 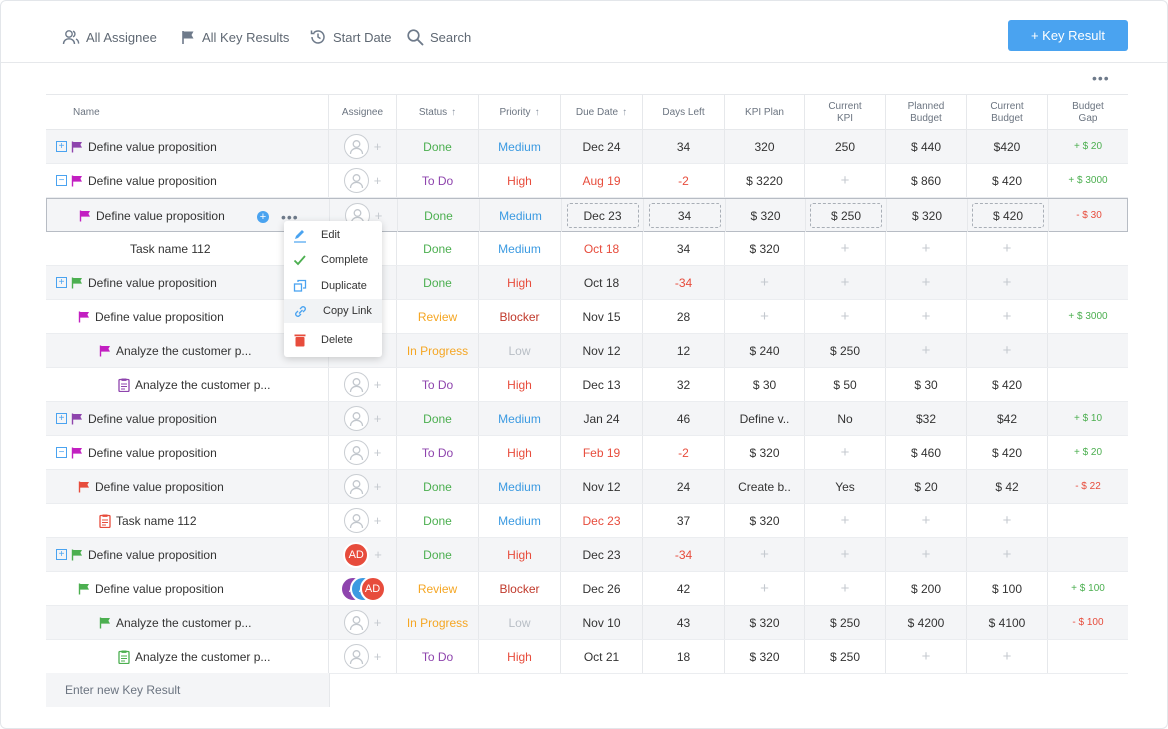 What do you see at coordinates (684, 418) in the screenshot?
I see `cell-days-left: 46` at bounding box center [684, 418].